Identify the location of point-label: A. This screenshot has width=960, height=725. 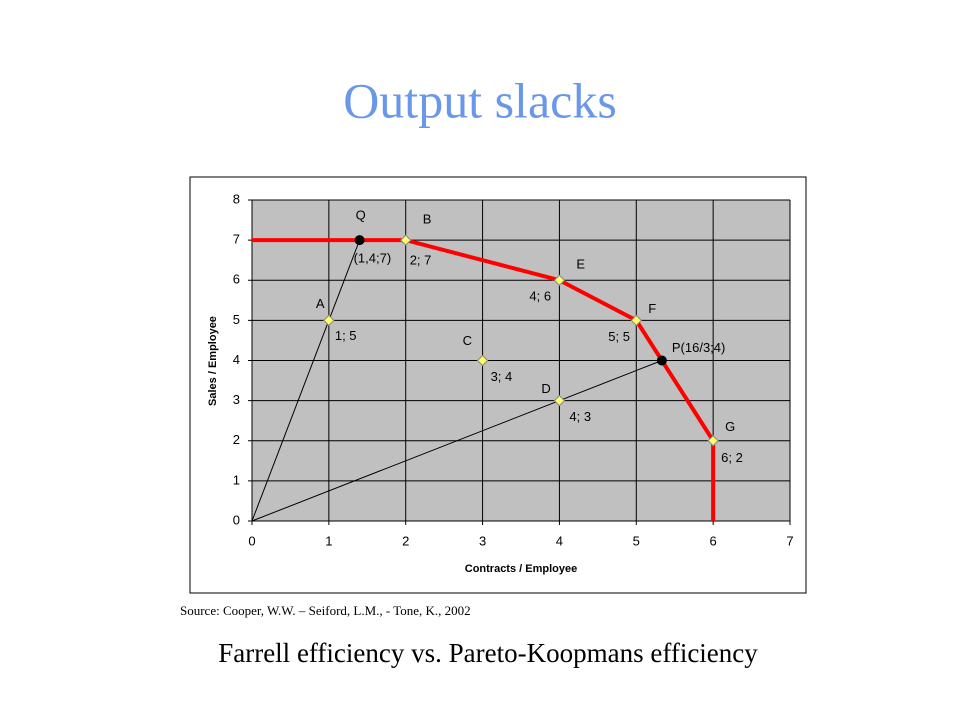
(320, 303).